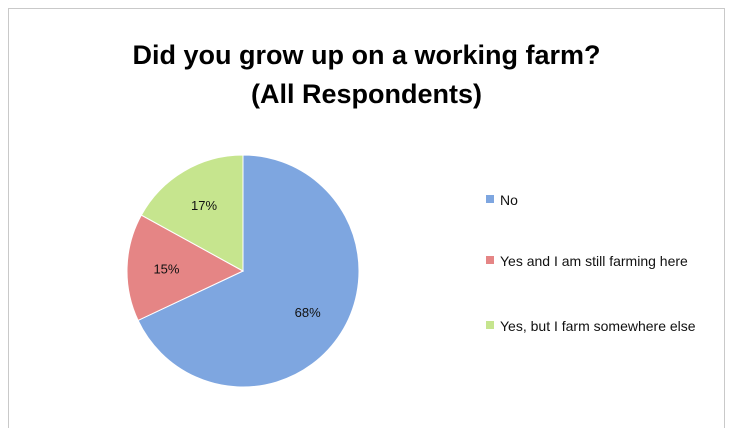 Image resolution: width=733 pixels, height=428 pixels. I want to click on pie-slice-farm-elsewhere, so click(192, 213).